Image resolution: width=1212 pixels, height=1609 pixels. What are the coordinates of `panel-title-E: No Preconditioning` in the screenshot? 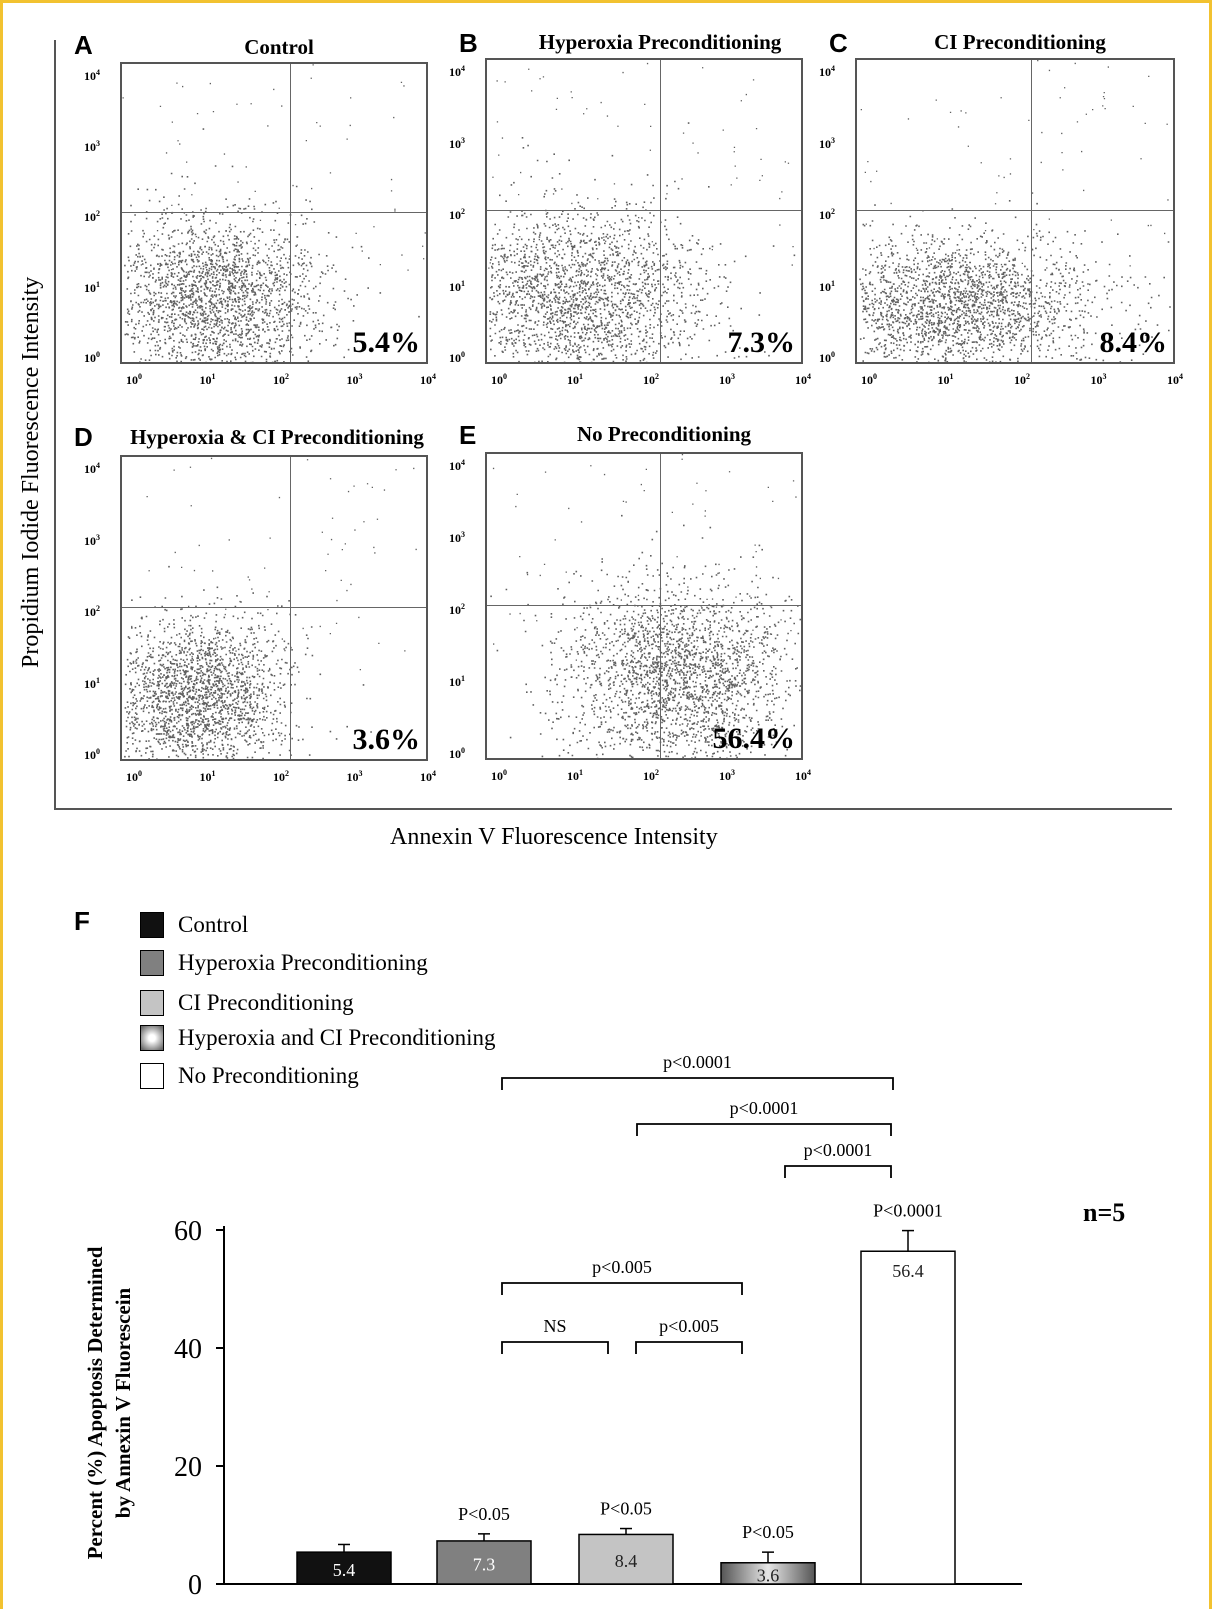 It's located at (664, 434).